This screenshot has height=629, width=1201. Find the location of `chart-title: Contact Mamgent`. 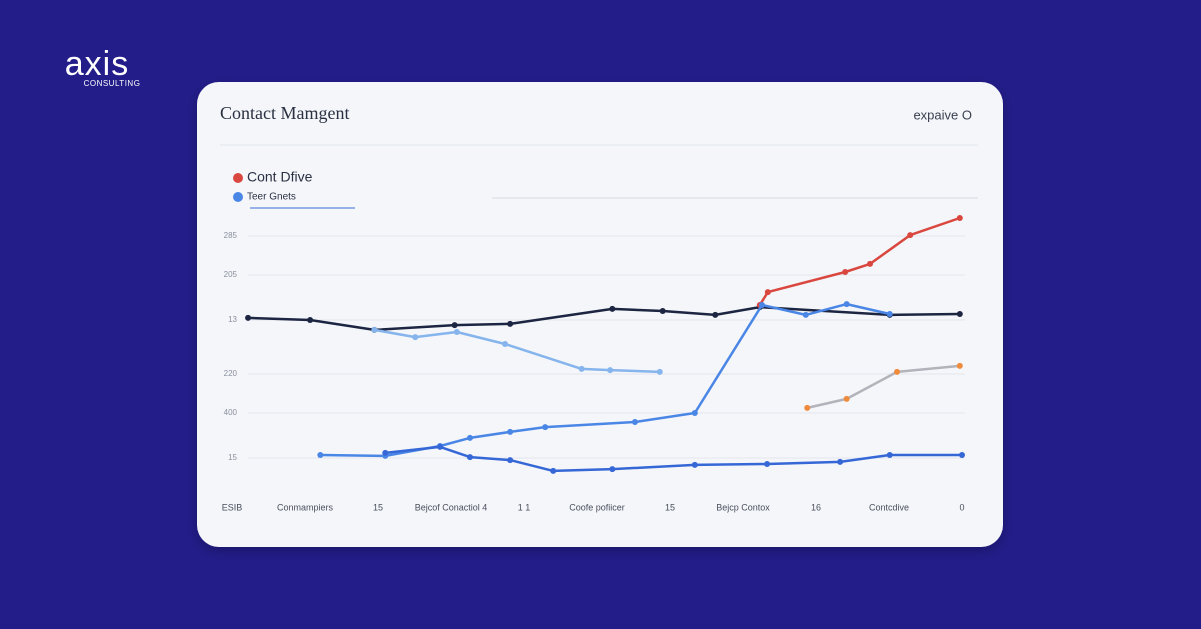

chart-title: Contact Mamgent is located at coordinates (284, 113).